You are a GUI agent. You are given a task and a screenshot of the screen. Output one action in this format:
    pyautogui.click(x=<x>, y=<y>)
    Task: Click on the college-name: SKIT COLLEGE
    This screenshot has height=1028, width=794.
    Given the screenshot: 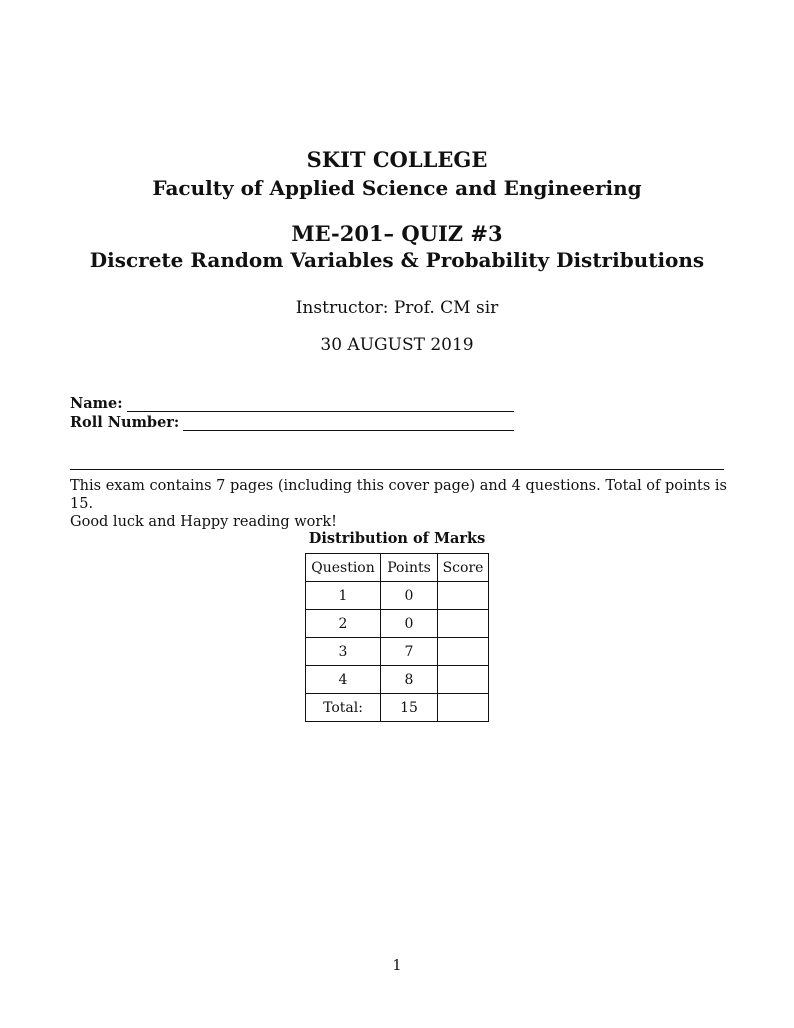 What is the action you would take?
    pyautogui.click(x=397, y=159)
    